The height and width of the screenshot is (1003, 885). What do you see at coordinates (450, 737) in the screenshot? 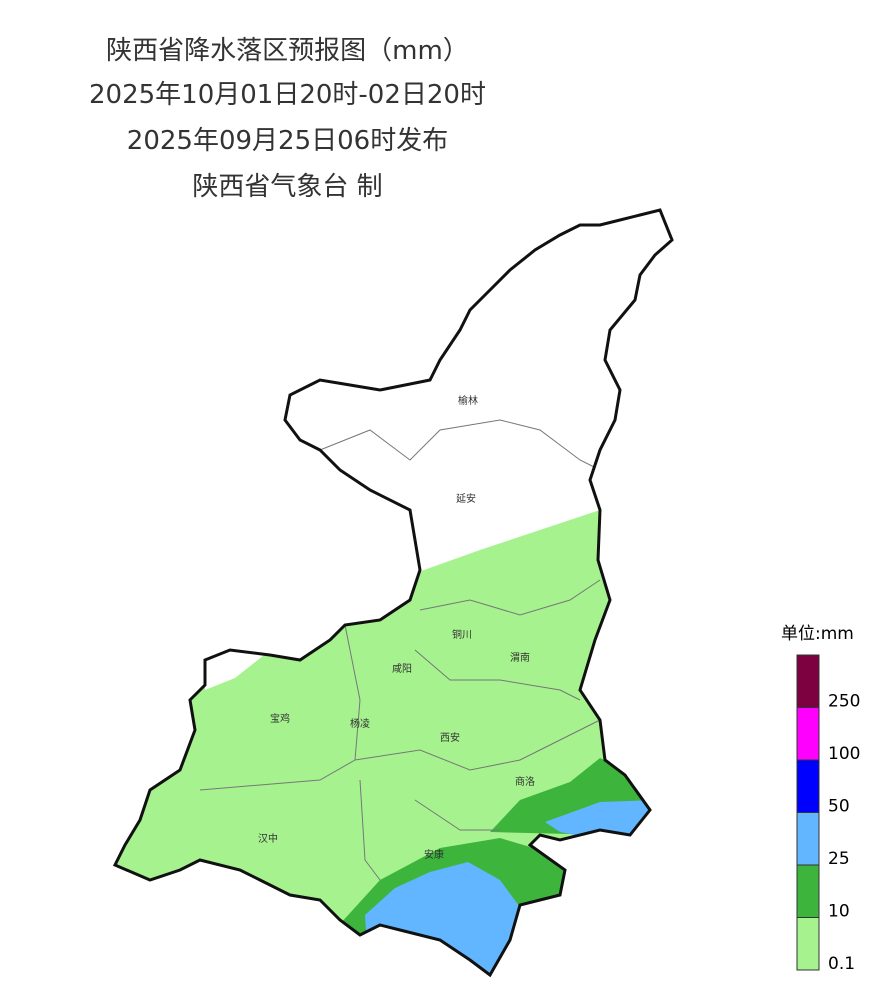
I see `city-label: 西安` at bounding box center [450, 737].